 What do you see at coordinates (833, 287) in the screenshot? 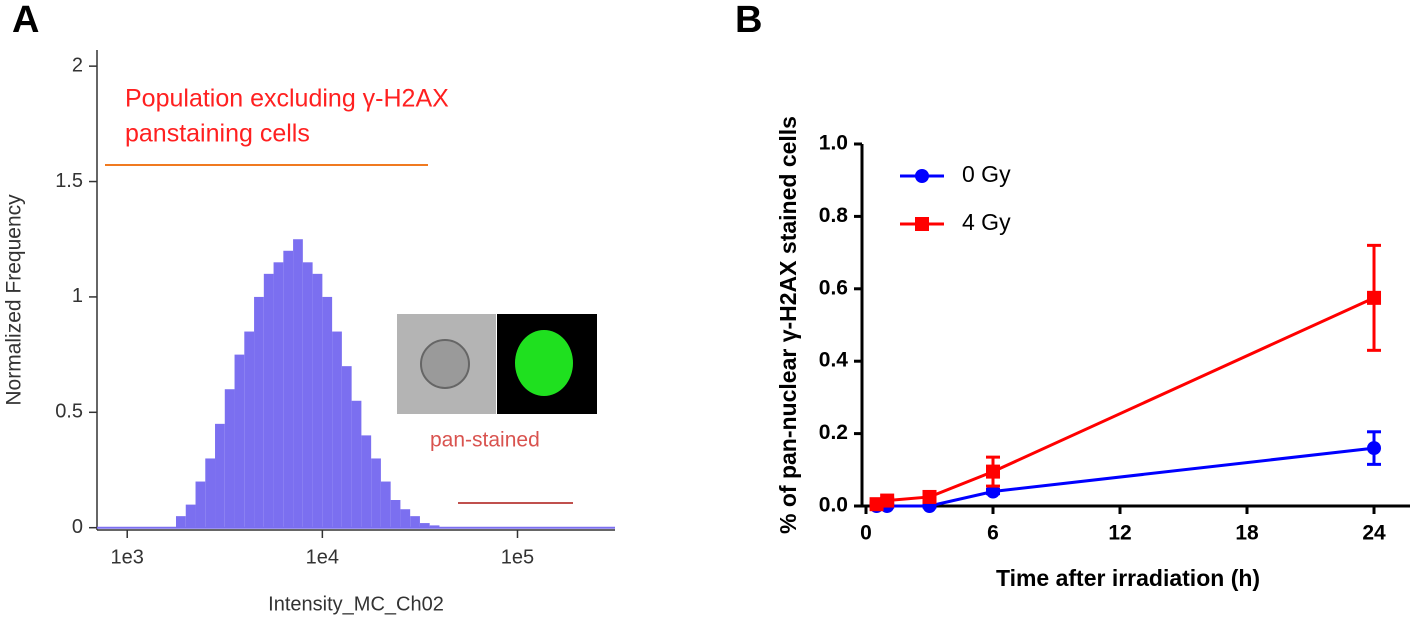
I see `y-tick-label: 0.6` at bounding box center [833, 287].